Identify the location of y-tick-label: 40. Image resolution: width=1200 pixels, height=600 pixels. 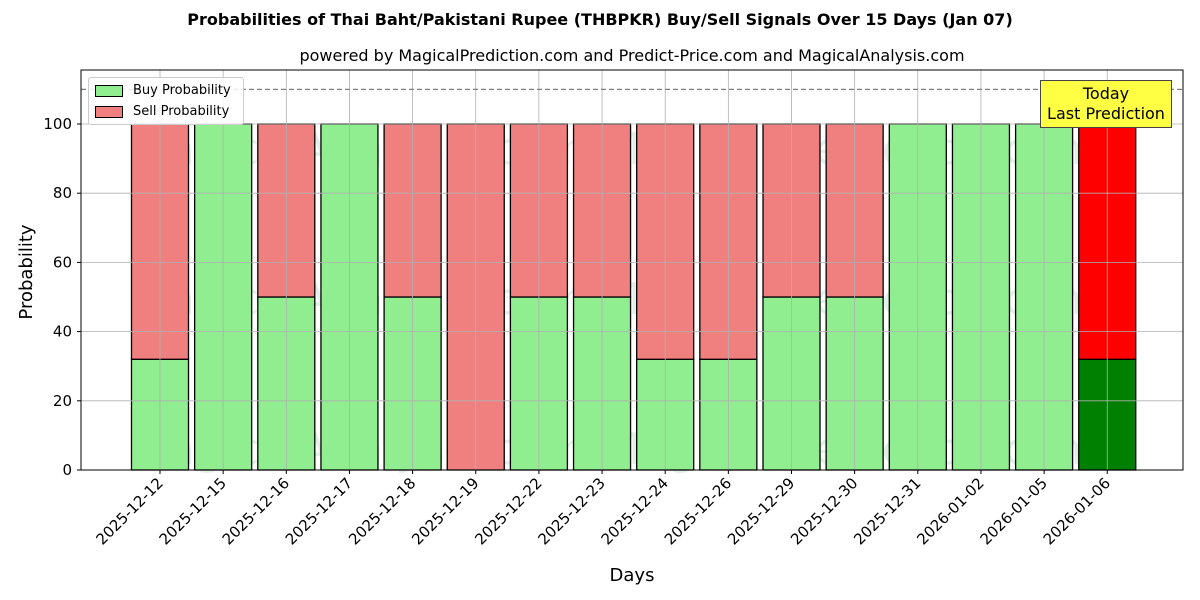
(62, 332).